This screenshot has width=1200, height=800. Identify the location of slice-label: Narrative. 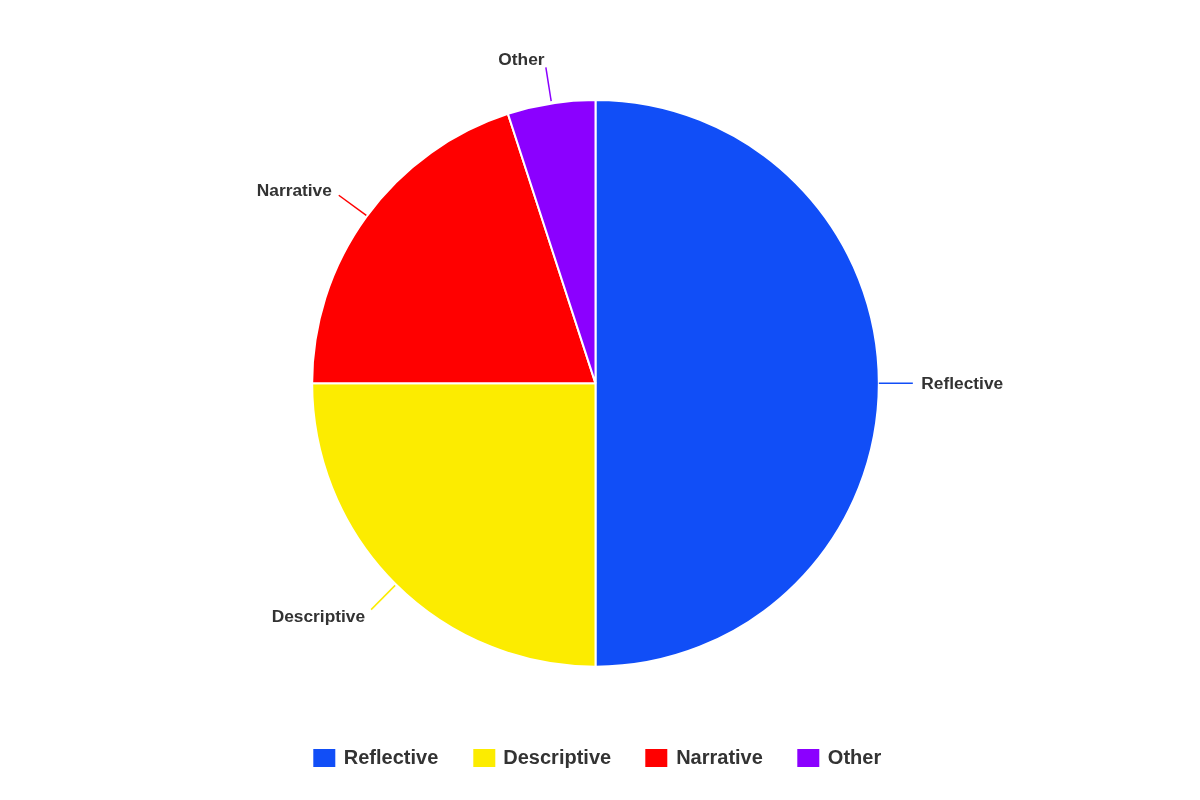
(294, 190).